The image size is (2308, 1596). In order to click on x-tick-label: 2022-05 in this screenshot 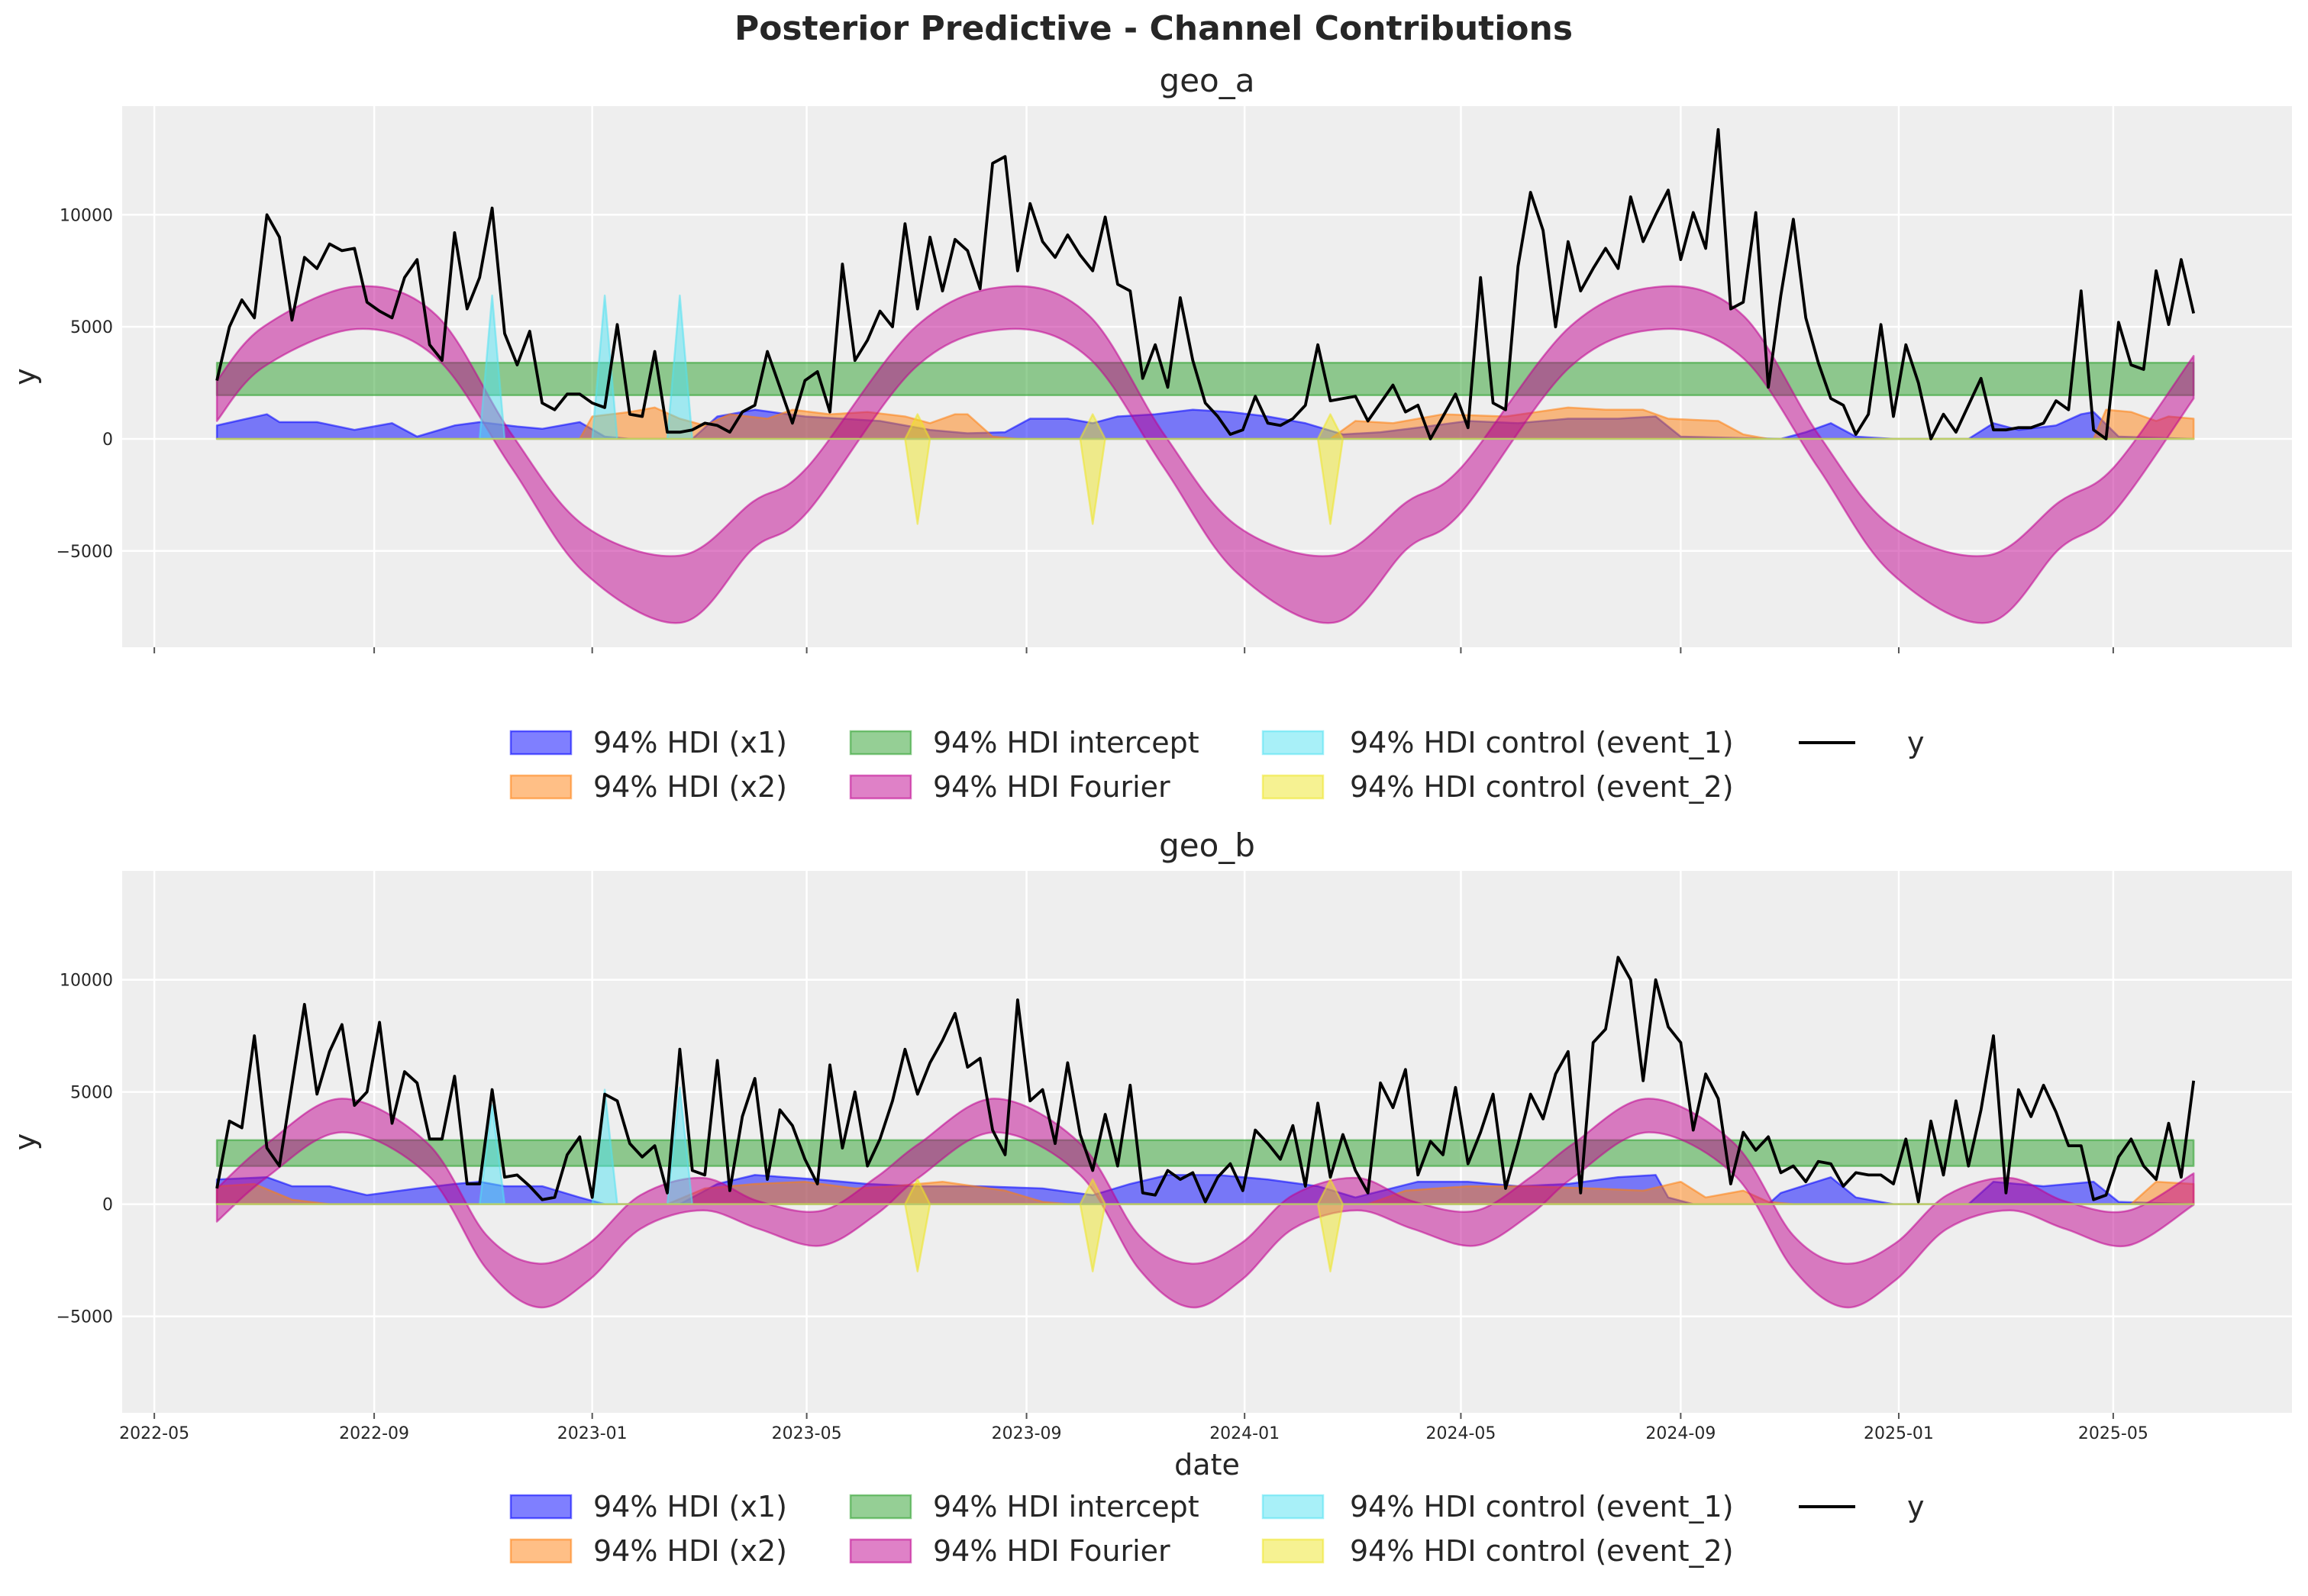, I will do `click(154, 1433)`.